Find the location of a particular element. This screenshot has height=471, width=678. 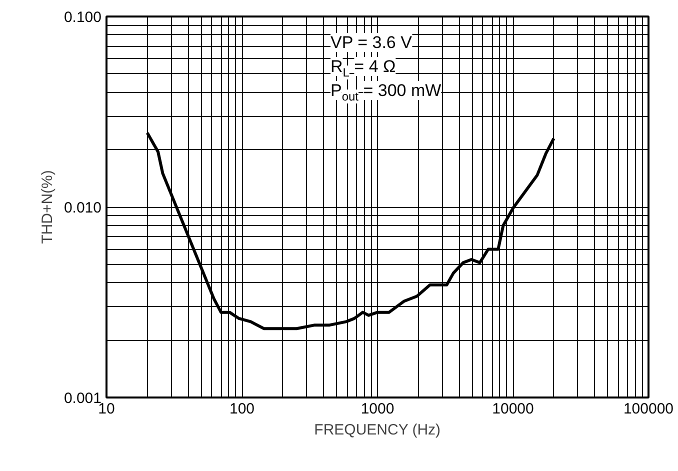

x-tick-label: 100000 is located at coordinates (648, 409).